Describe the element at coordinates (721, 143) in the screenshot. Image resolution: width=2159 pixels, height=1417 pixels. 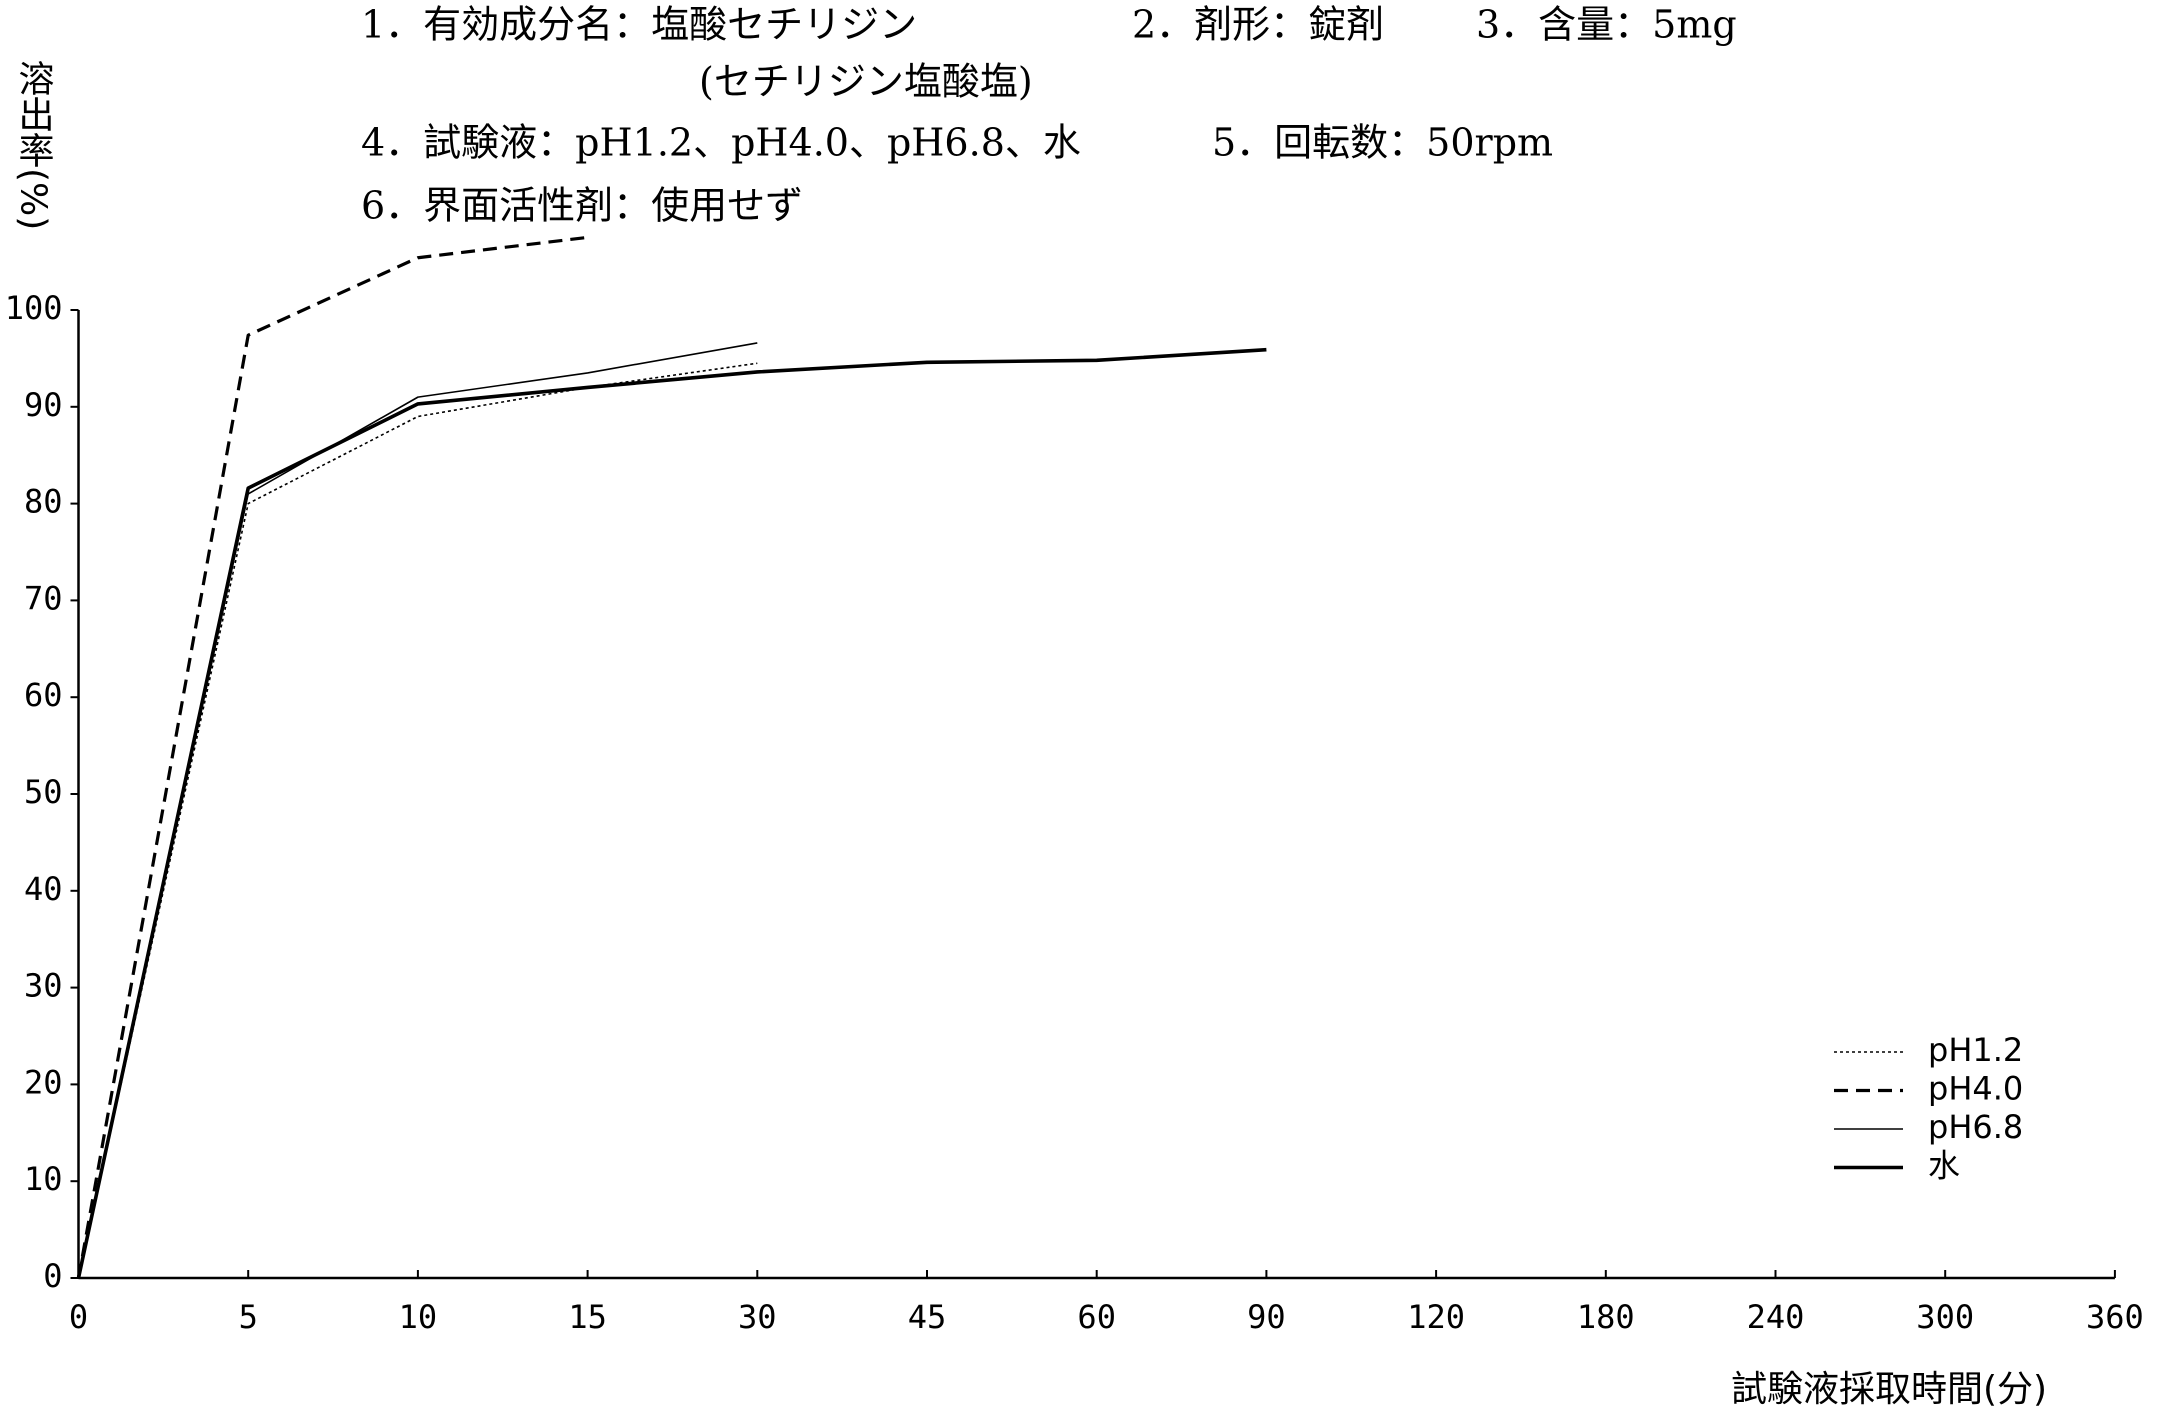
I see `header-text: 4．試験液：pH1.2、pH4.0、pH6.8、水` at that location.